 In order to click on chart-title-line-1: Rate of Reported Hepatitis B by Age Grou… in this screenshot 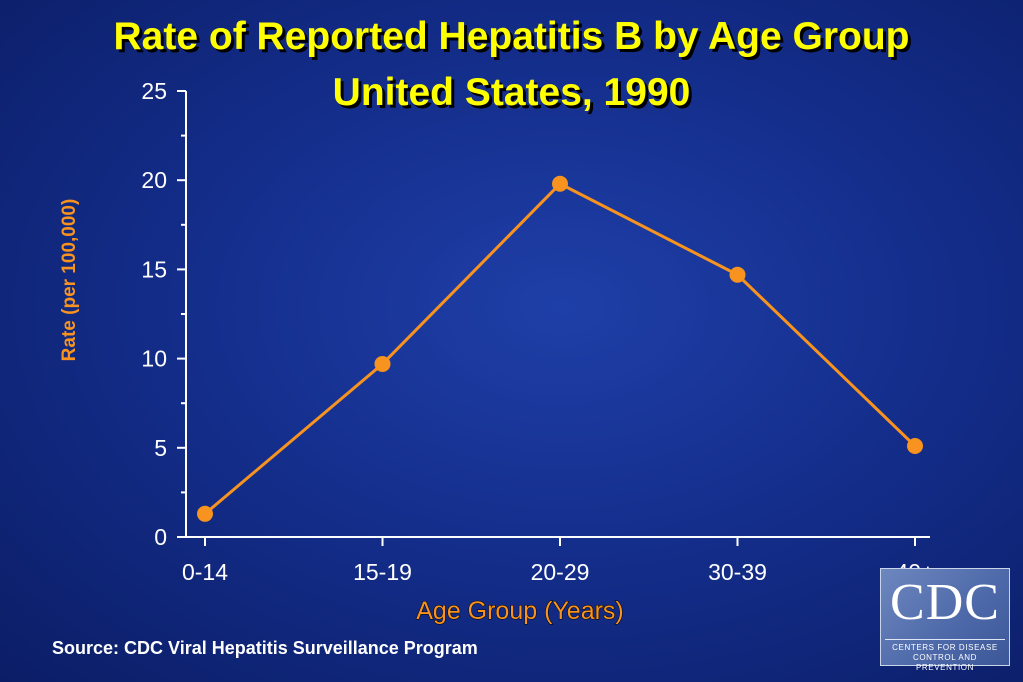, I will do `click(511, 36)`.